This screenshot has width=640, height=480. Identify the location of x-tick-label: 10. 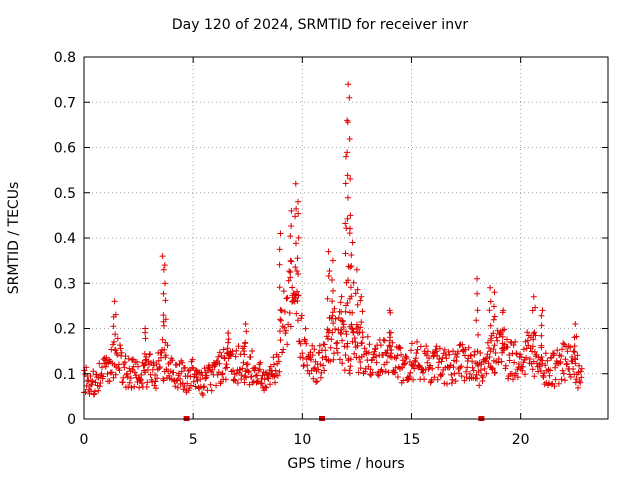
(302, 440).